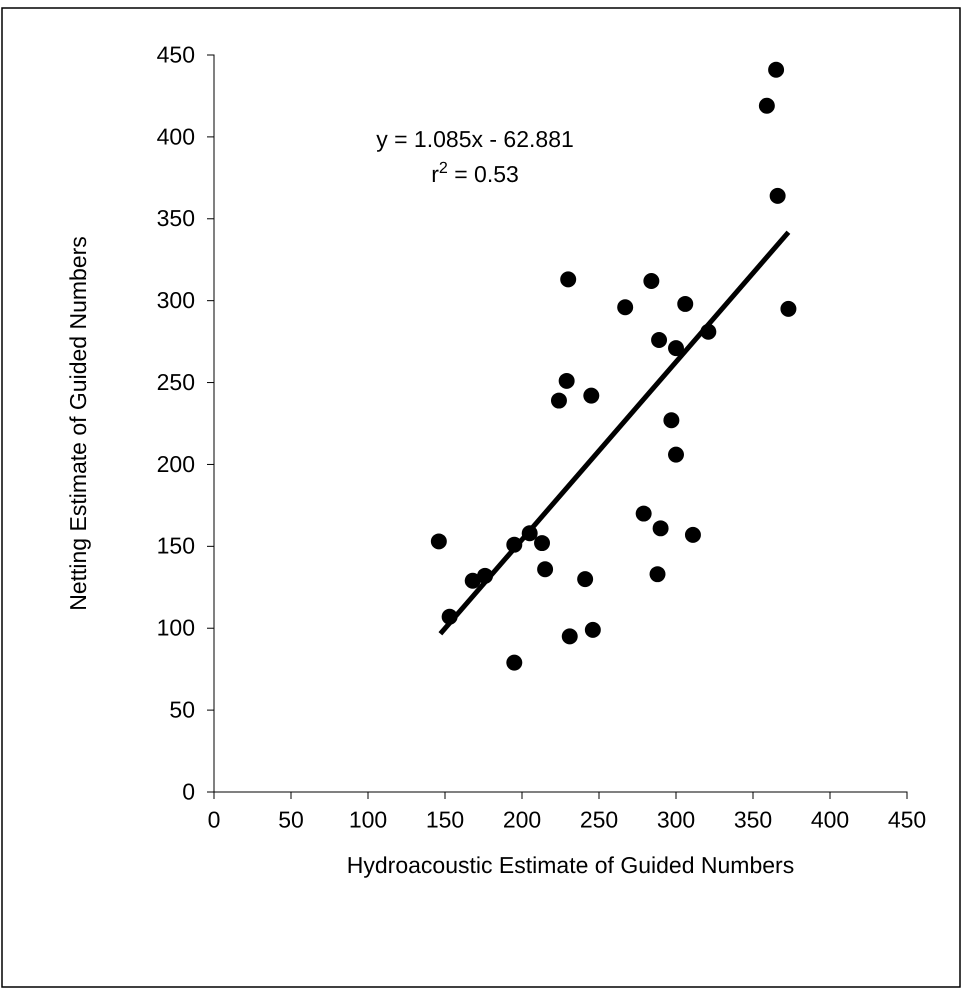 This screenshot has width=962, height=993. Describe the element at coordinates (291, 819) in the screenshot. I see `x-tick-label: 50` at that location.